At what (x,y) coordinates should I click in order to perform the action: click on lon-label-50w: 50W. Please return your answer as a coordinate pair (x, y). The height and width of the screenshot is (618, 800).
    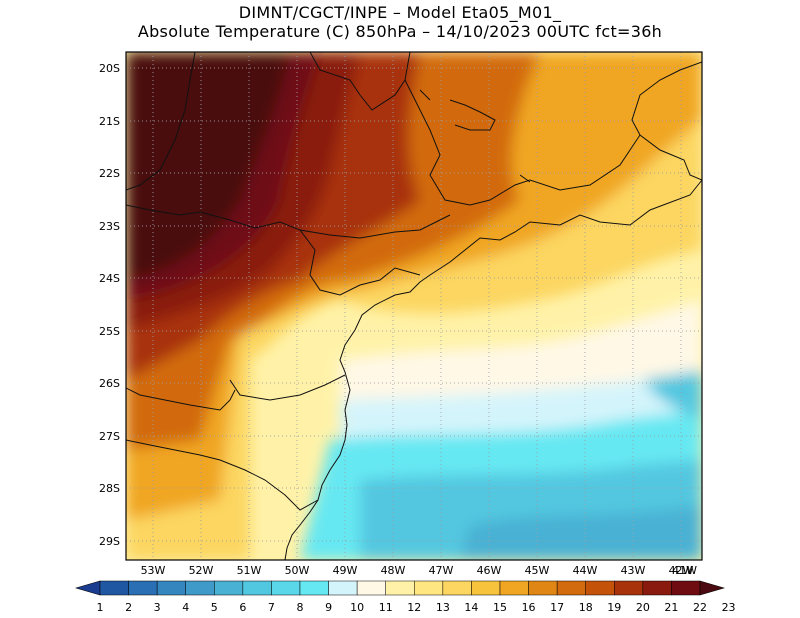
    Looking at the image, I should click on (297, 570).